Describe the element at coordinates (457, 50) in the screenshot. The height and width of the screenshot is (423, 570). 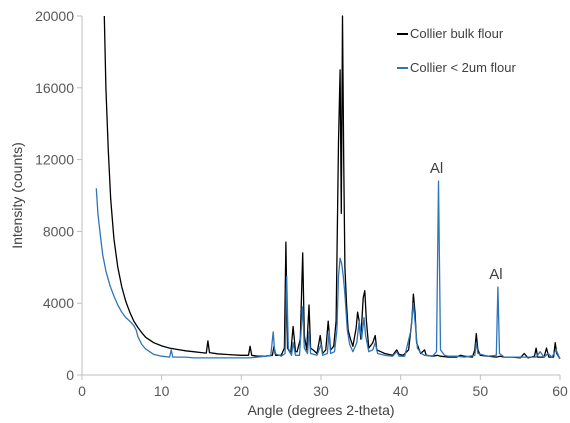
I see `legend: Collier bulk flour Collier < 2um flour` at that location.